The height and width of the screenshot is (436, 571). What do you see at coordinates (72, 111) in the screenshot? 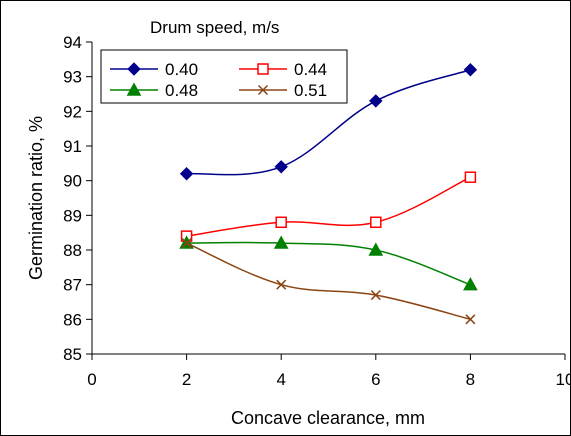
I see `y-tick-label: 92` at bounding box center [72, 111].